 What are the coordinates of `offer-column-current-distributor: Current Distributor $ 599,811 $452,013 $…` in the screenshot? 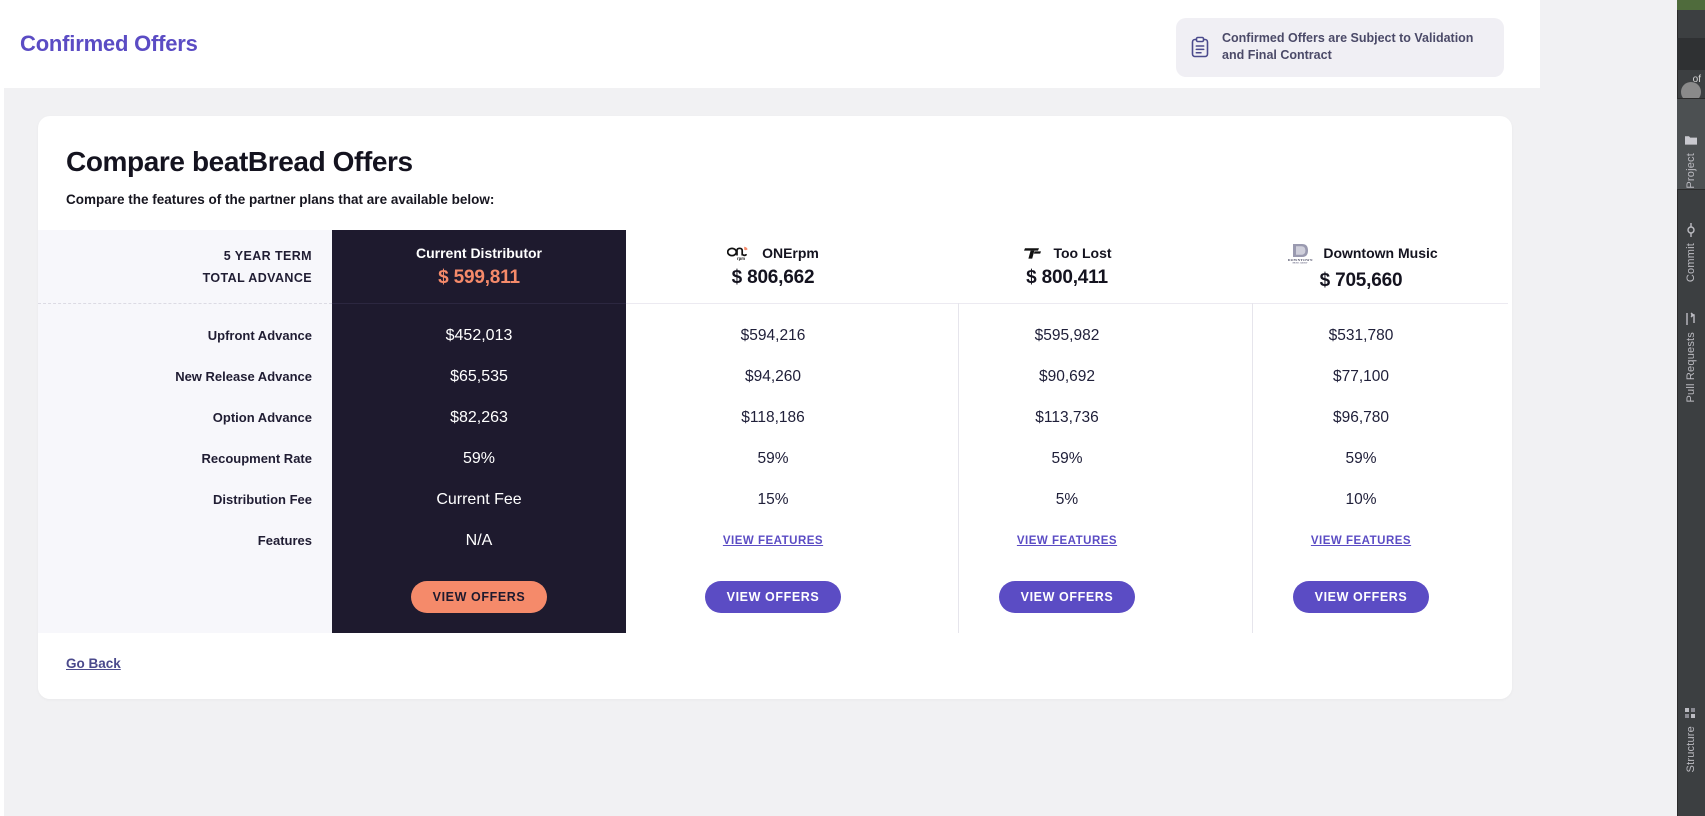 It's located at (479, 431).